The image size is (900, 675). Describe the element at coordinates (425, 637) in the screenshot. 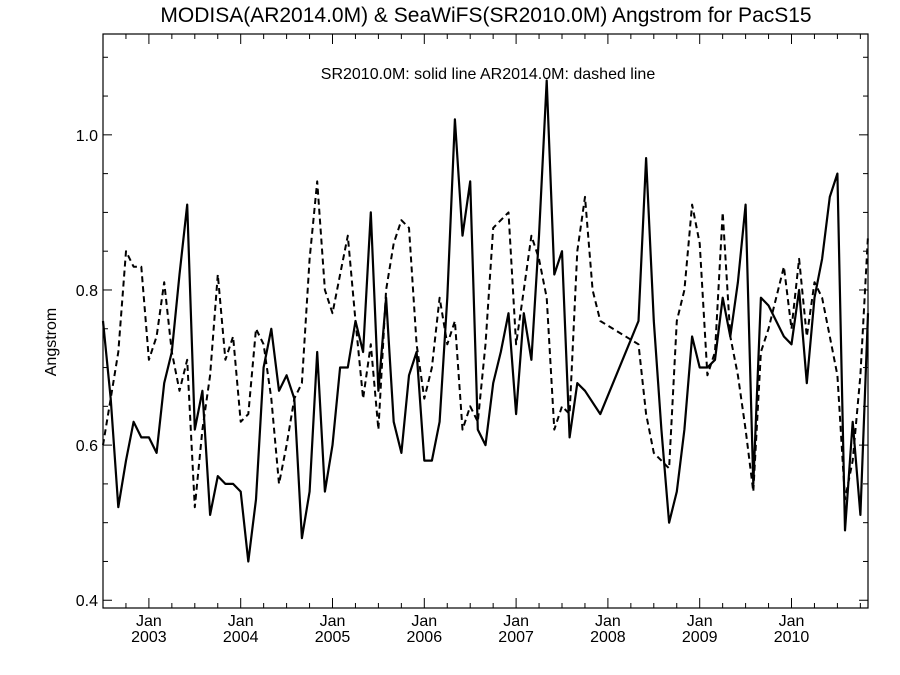

I see `x-tick-year-label: 2006` at that location.